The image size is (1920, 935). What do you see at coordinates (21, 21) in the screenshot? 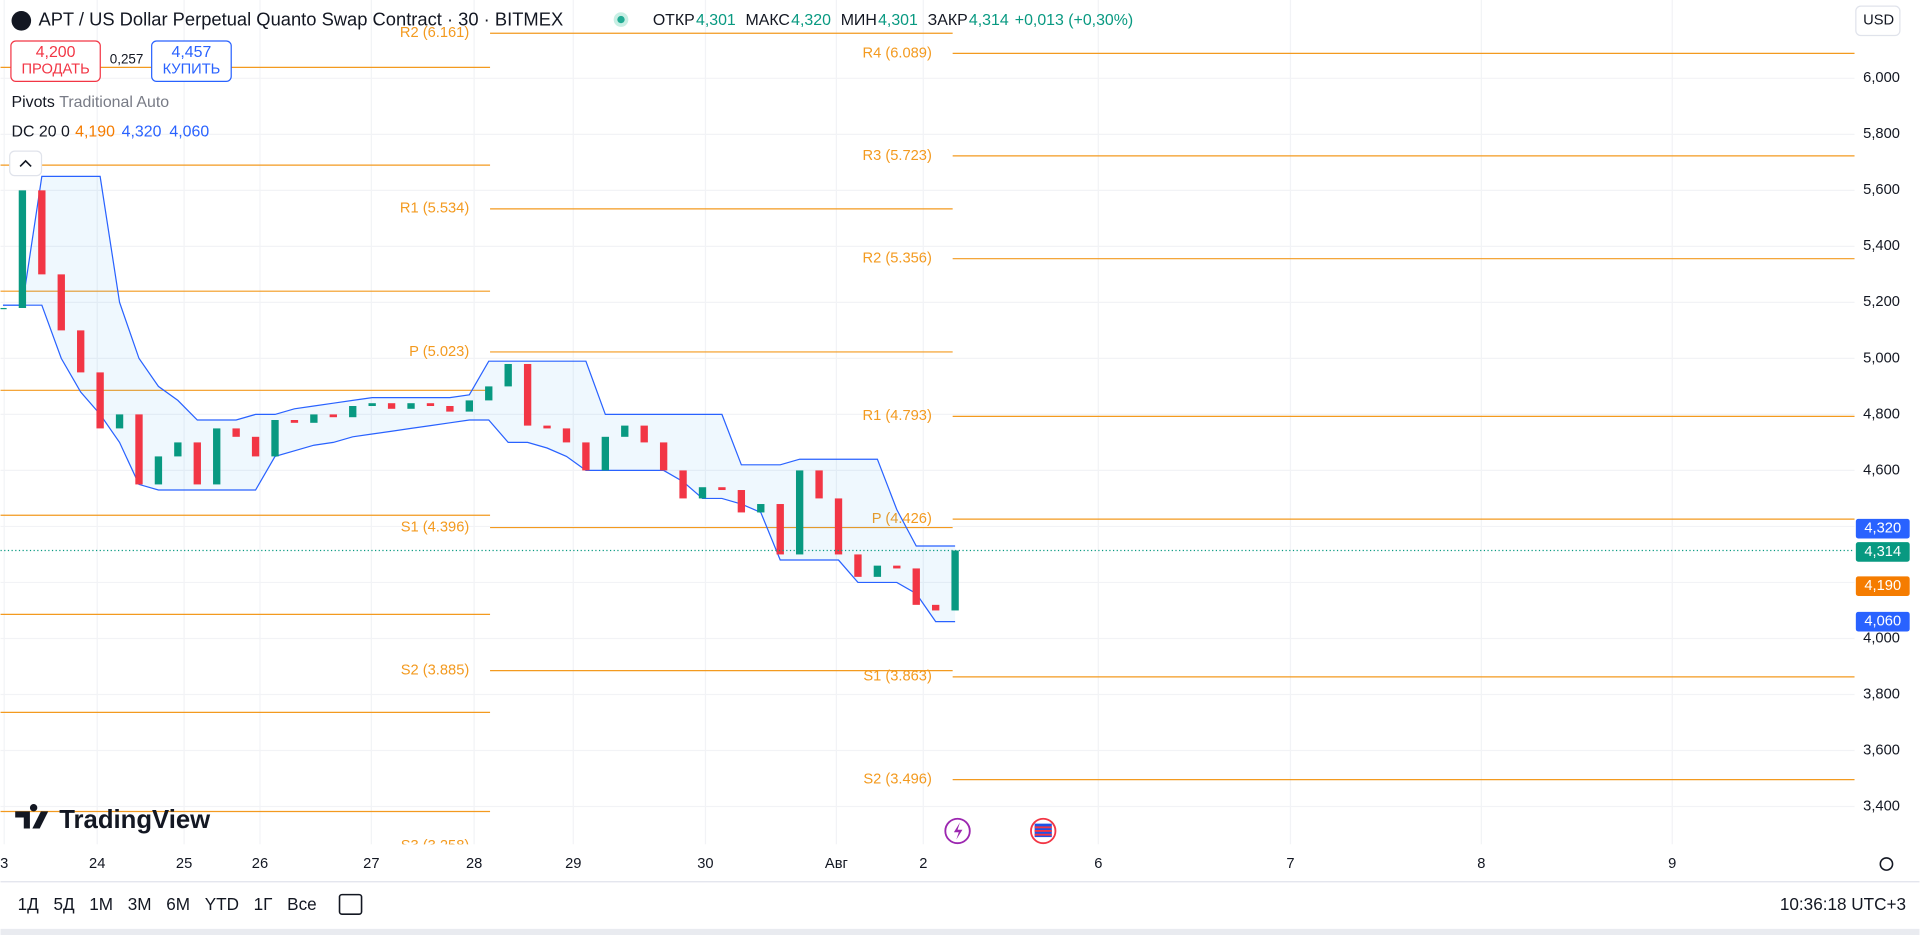
I see `symbol-icon` at bounding box center [21, 21].